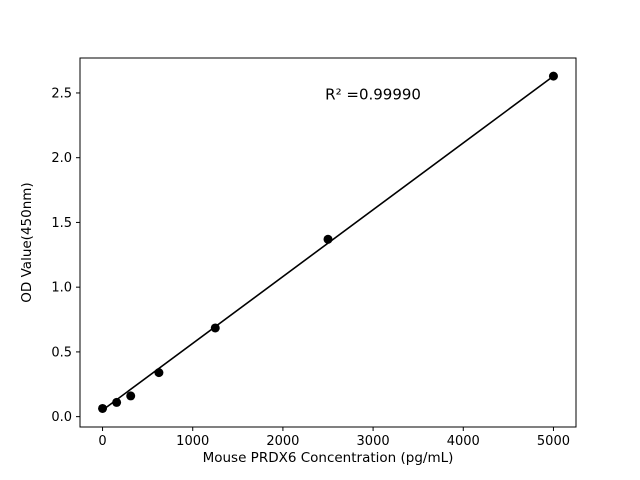 The height and width of the screenshot is (480, 640). I want to click on x-tick-label: 1000, so click(192, 441).